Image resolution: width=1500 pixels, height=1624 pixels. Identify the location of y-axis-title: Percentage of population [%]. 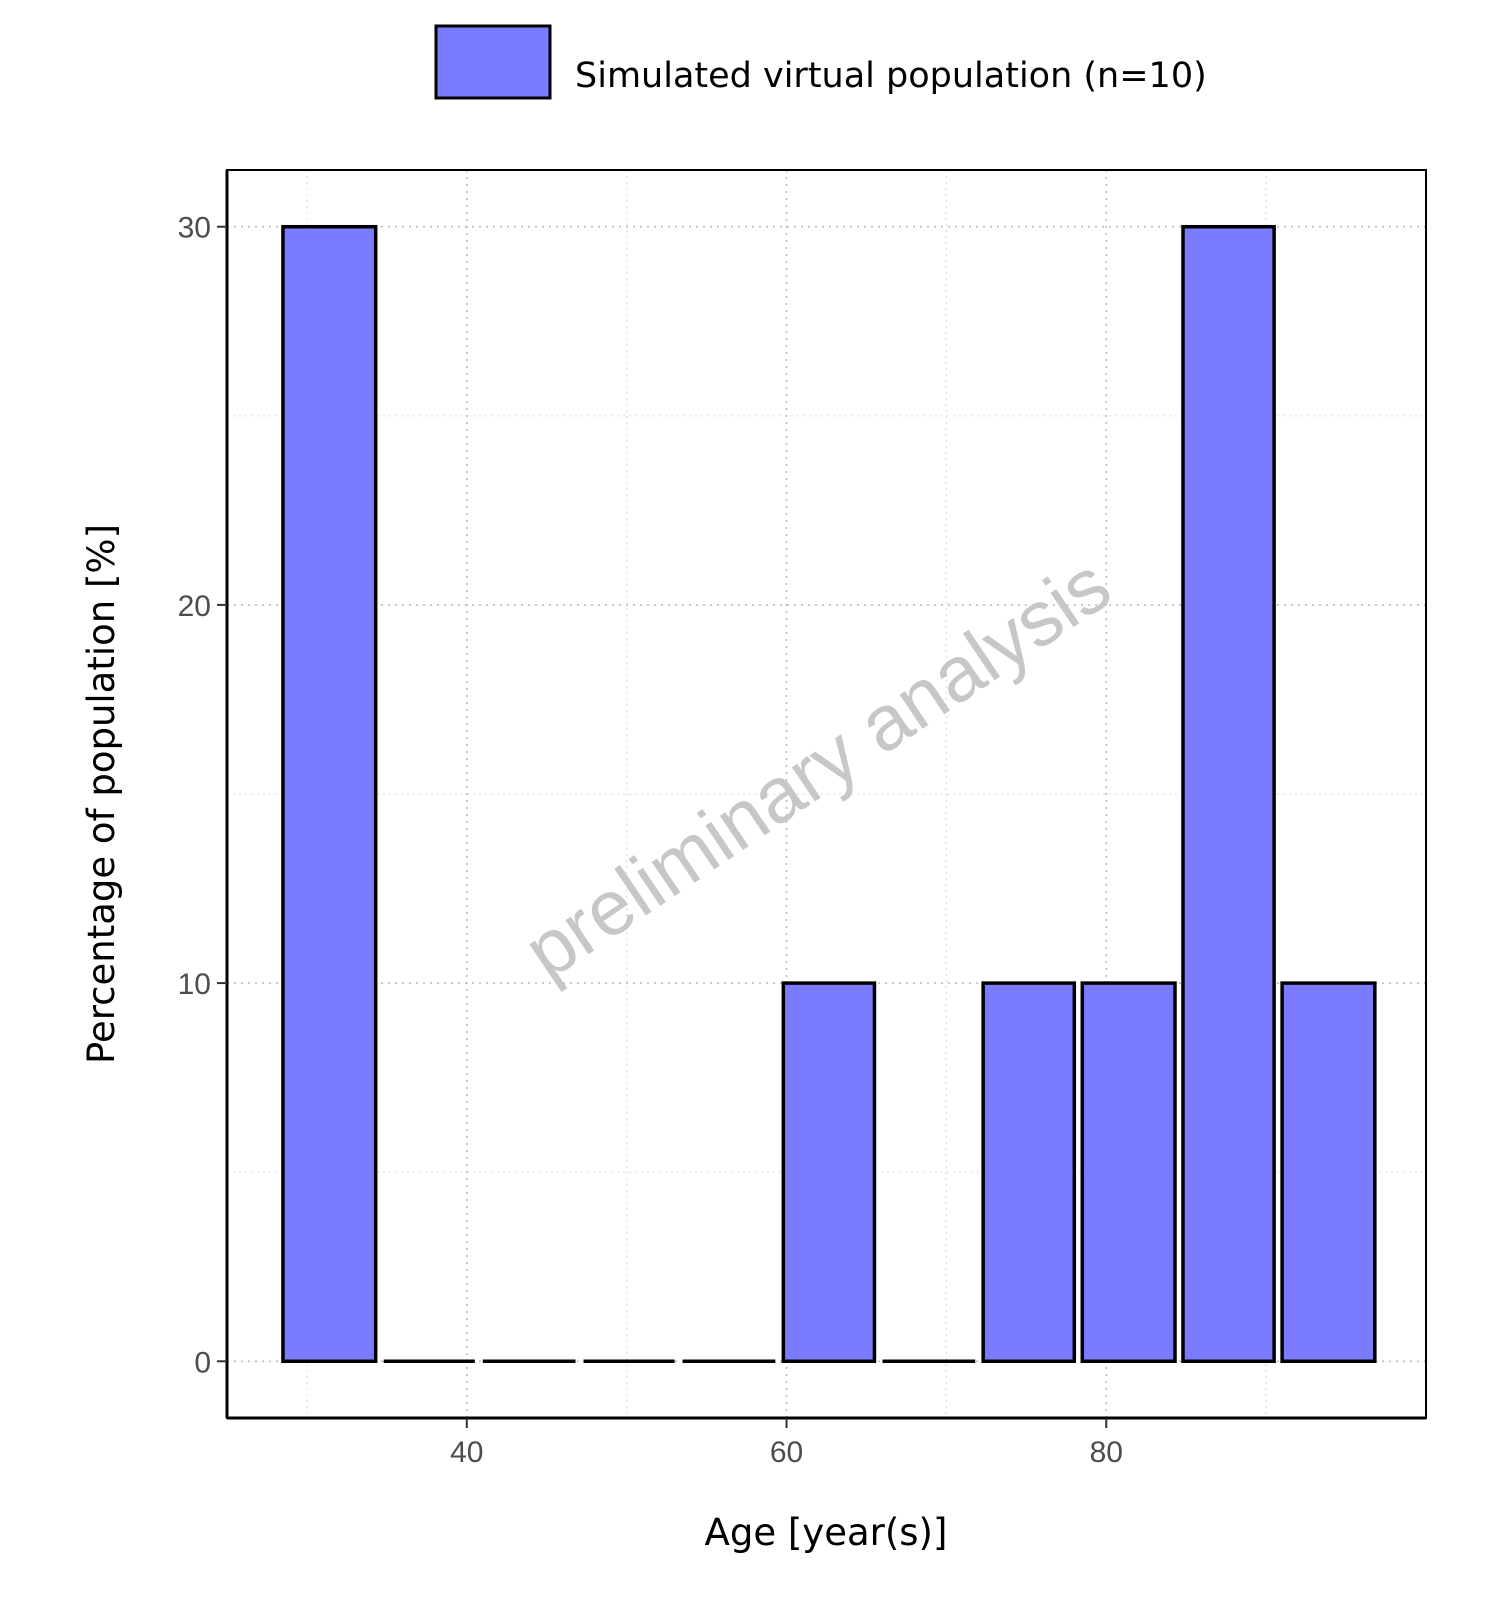
(101, 794).